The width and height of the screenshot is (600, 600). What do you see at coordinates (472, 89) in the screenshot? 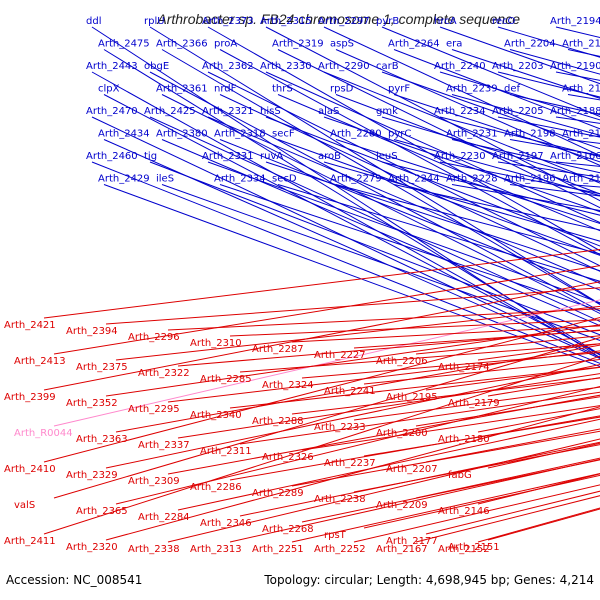
I see `forward-gene-label: Arth_2239` at bounding box center [472, 89].